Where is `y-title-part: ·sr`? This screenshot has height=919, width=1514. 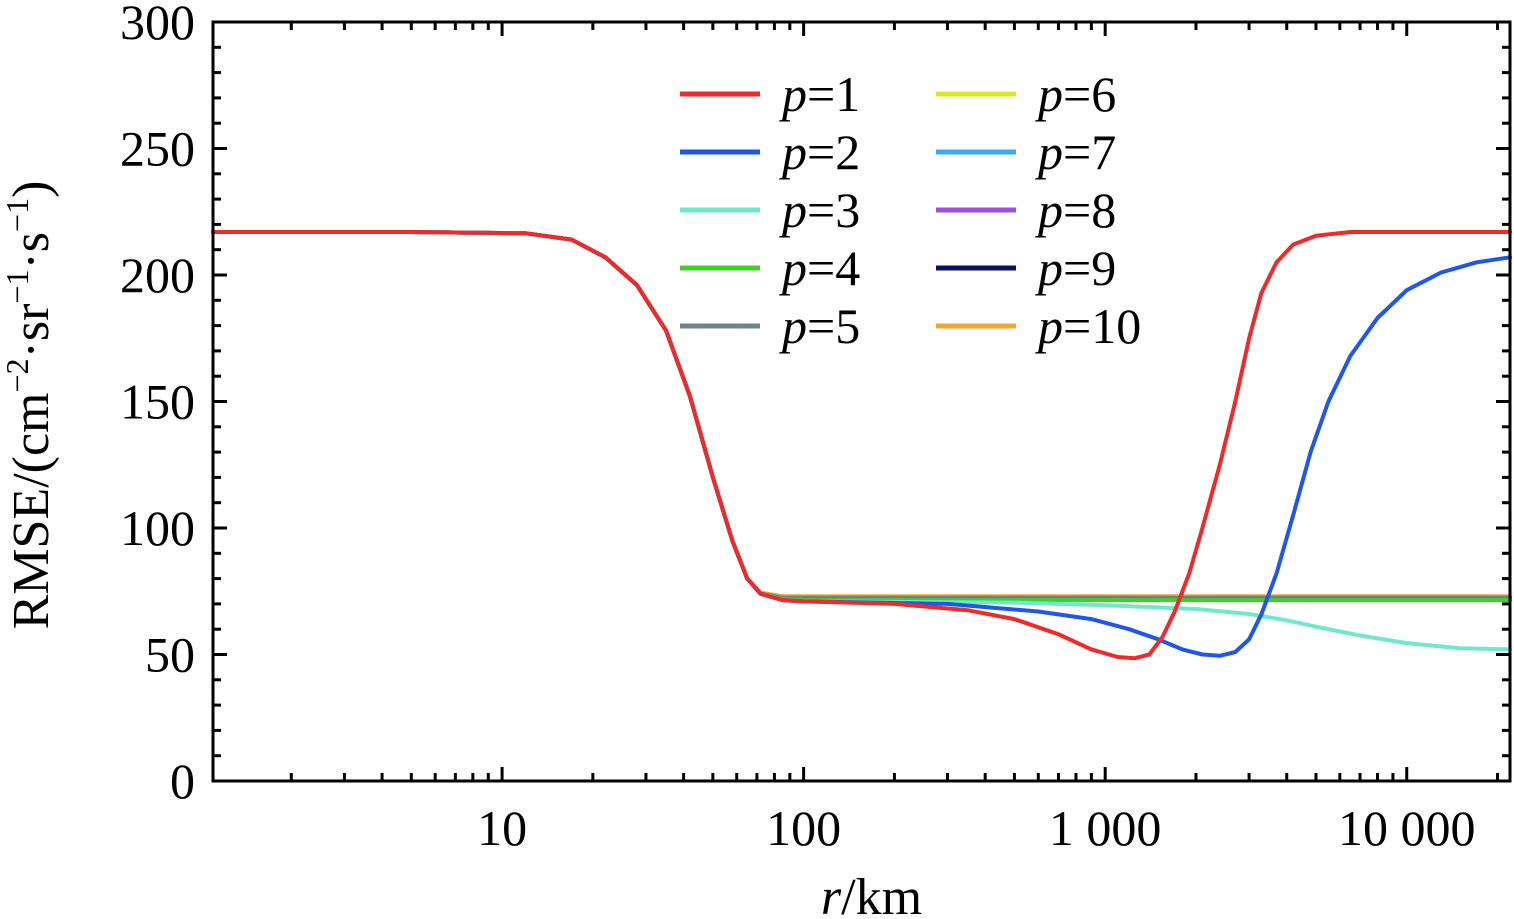
y-title-part: ·sr is located at coordinates (31, 331).